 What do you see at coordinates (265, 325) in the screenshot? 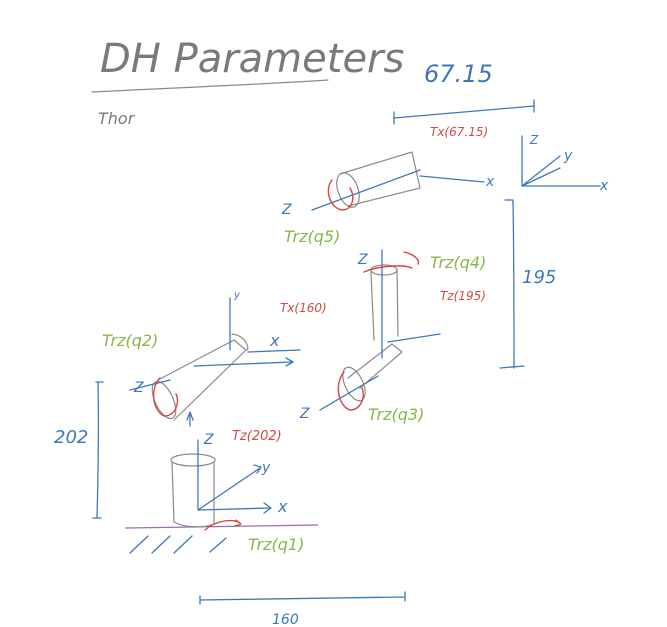
I see `shoulder-frame-axes` at bounding box center [265, 325].